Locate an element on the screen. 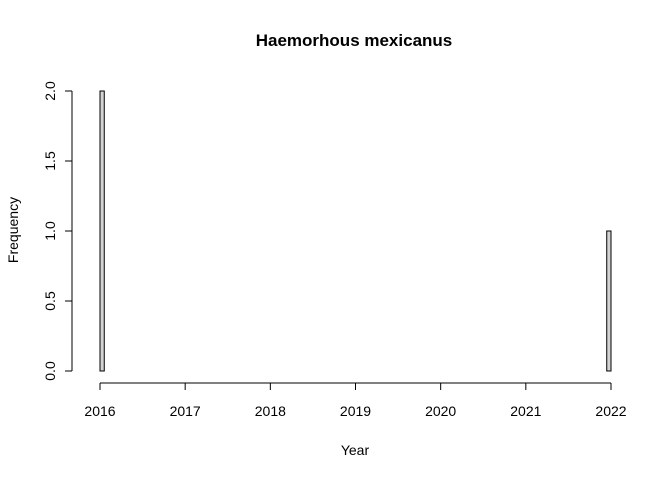 This screenshot has height=480, width=672. chart-title: Haemorhous mexicanus is located at coordinates (354, 40).